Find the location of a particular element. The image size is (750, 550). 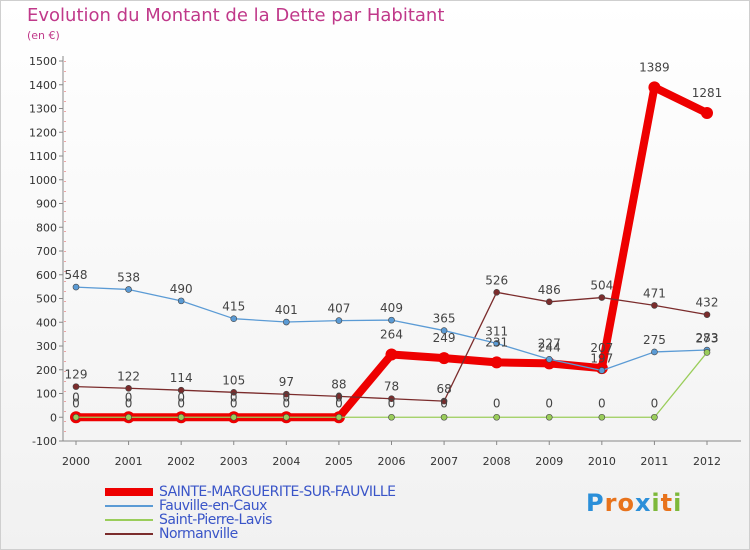

y-tick-label: 0 is located at coordinates (53, 417).